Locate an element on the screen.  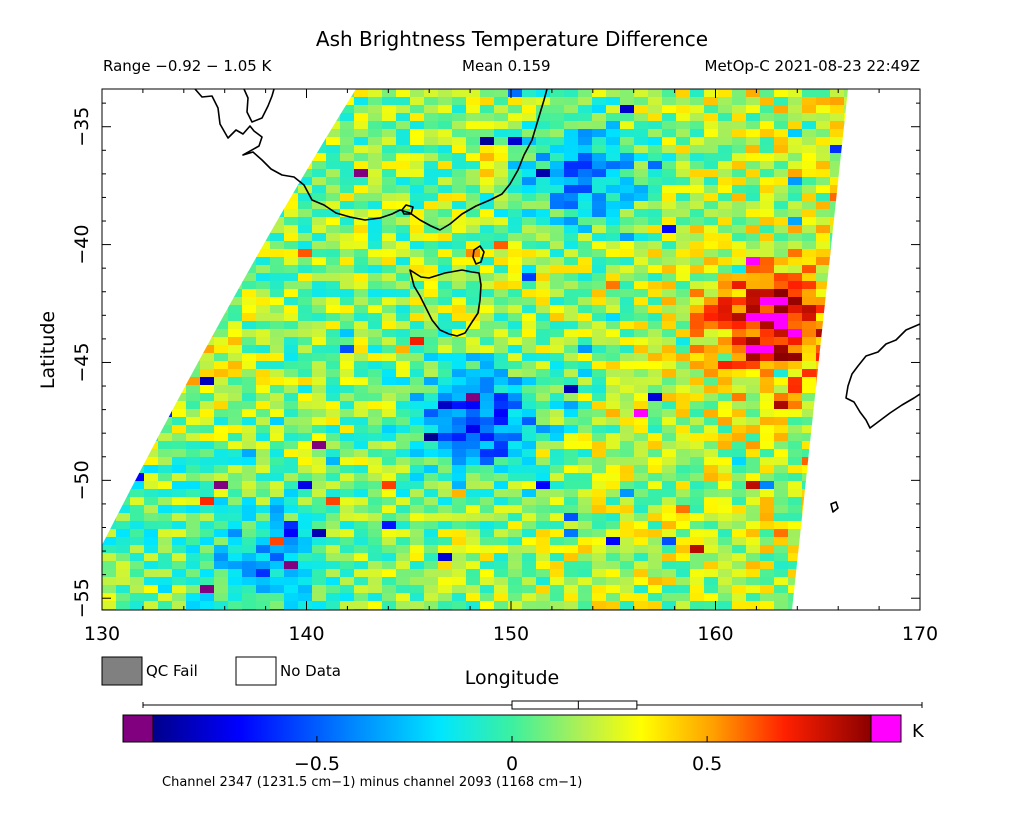
colorbar-tick-label: −0.5 is located at coordinates (317, 764).